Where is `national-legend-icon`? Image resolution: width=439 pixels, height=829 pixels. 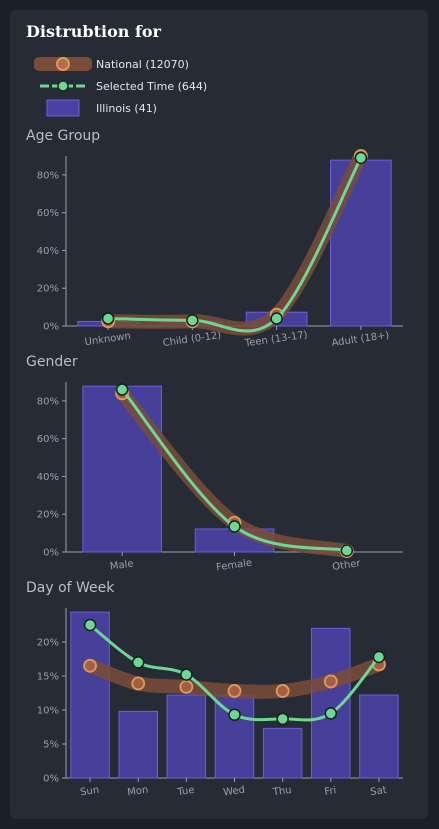 national-legend-icon is located at coordinates (63, 64).